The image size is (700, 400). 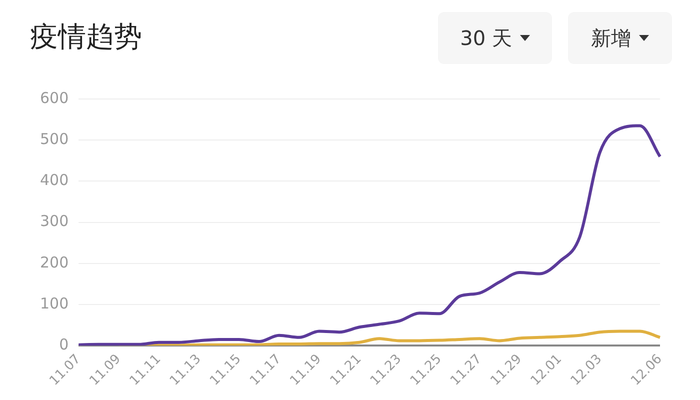 What do you see at coordinates (64, 345) in the screenshot?
I see `y-tick-label: 0` at bounding box center [64, 345].